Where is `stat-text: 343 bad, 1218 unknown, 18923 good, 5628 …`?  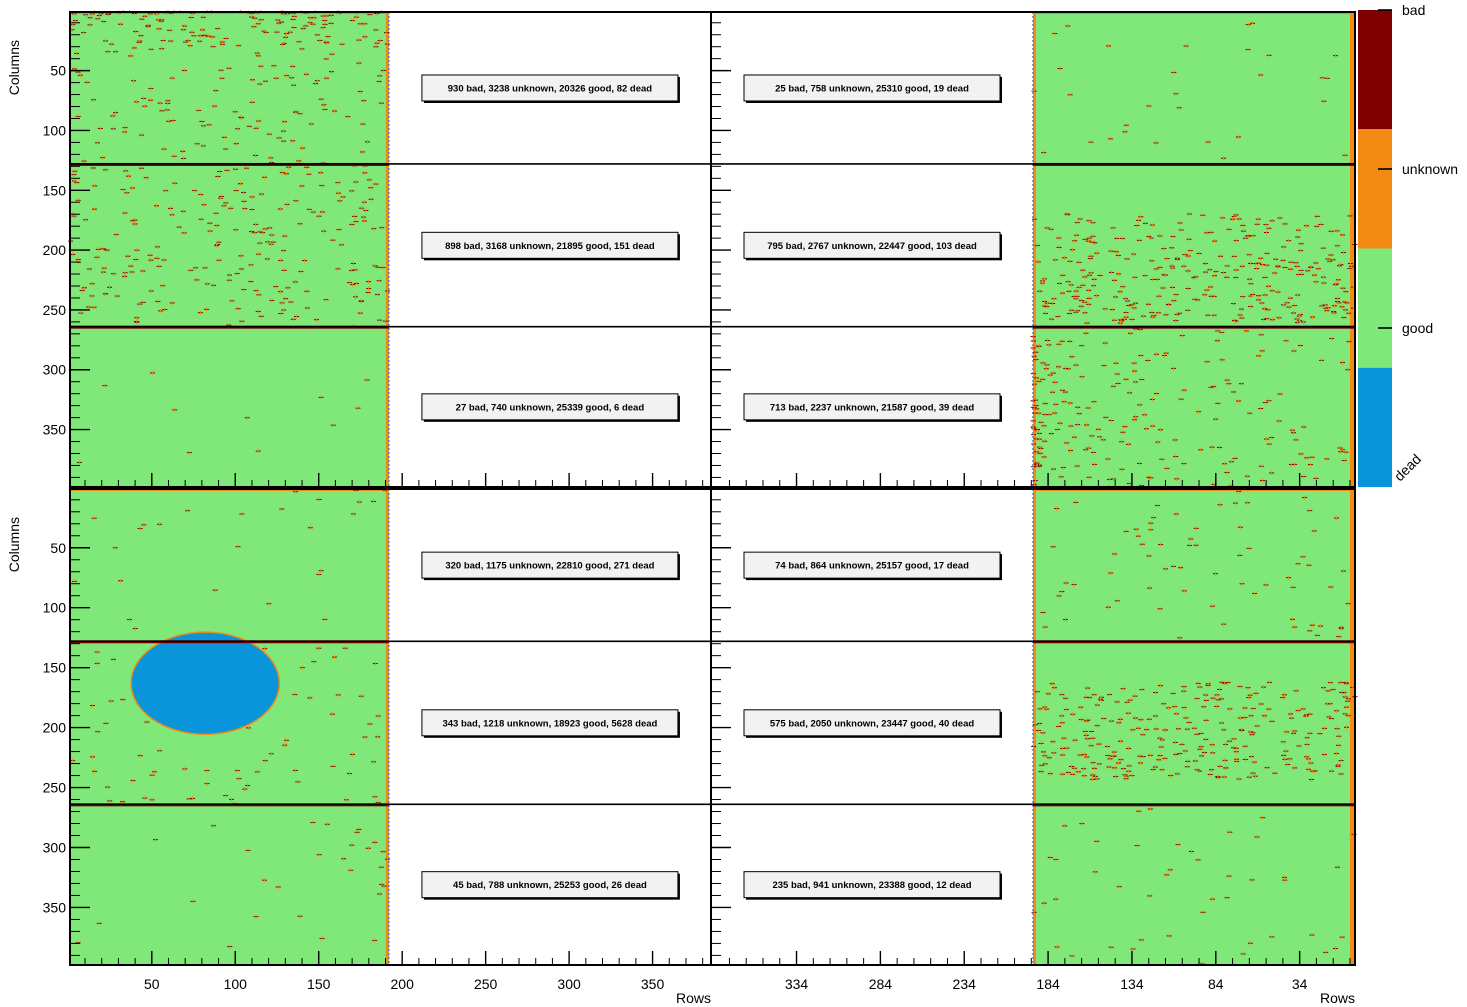 stat-text: 343 bad, 1218 unknown, 18923 good, 5628 … is located at coordinates (549, 723).